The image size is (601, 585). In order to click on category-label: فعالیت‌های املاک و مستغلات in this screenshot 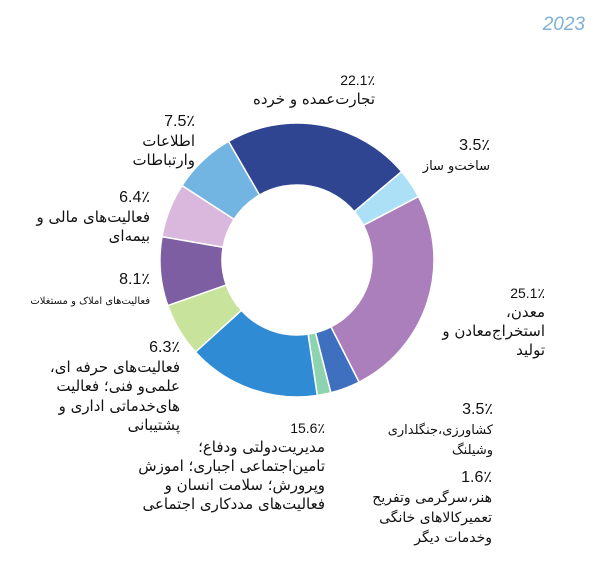, I will do `click(90, 302)`.